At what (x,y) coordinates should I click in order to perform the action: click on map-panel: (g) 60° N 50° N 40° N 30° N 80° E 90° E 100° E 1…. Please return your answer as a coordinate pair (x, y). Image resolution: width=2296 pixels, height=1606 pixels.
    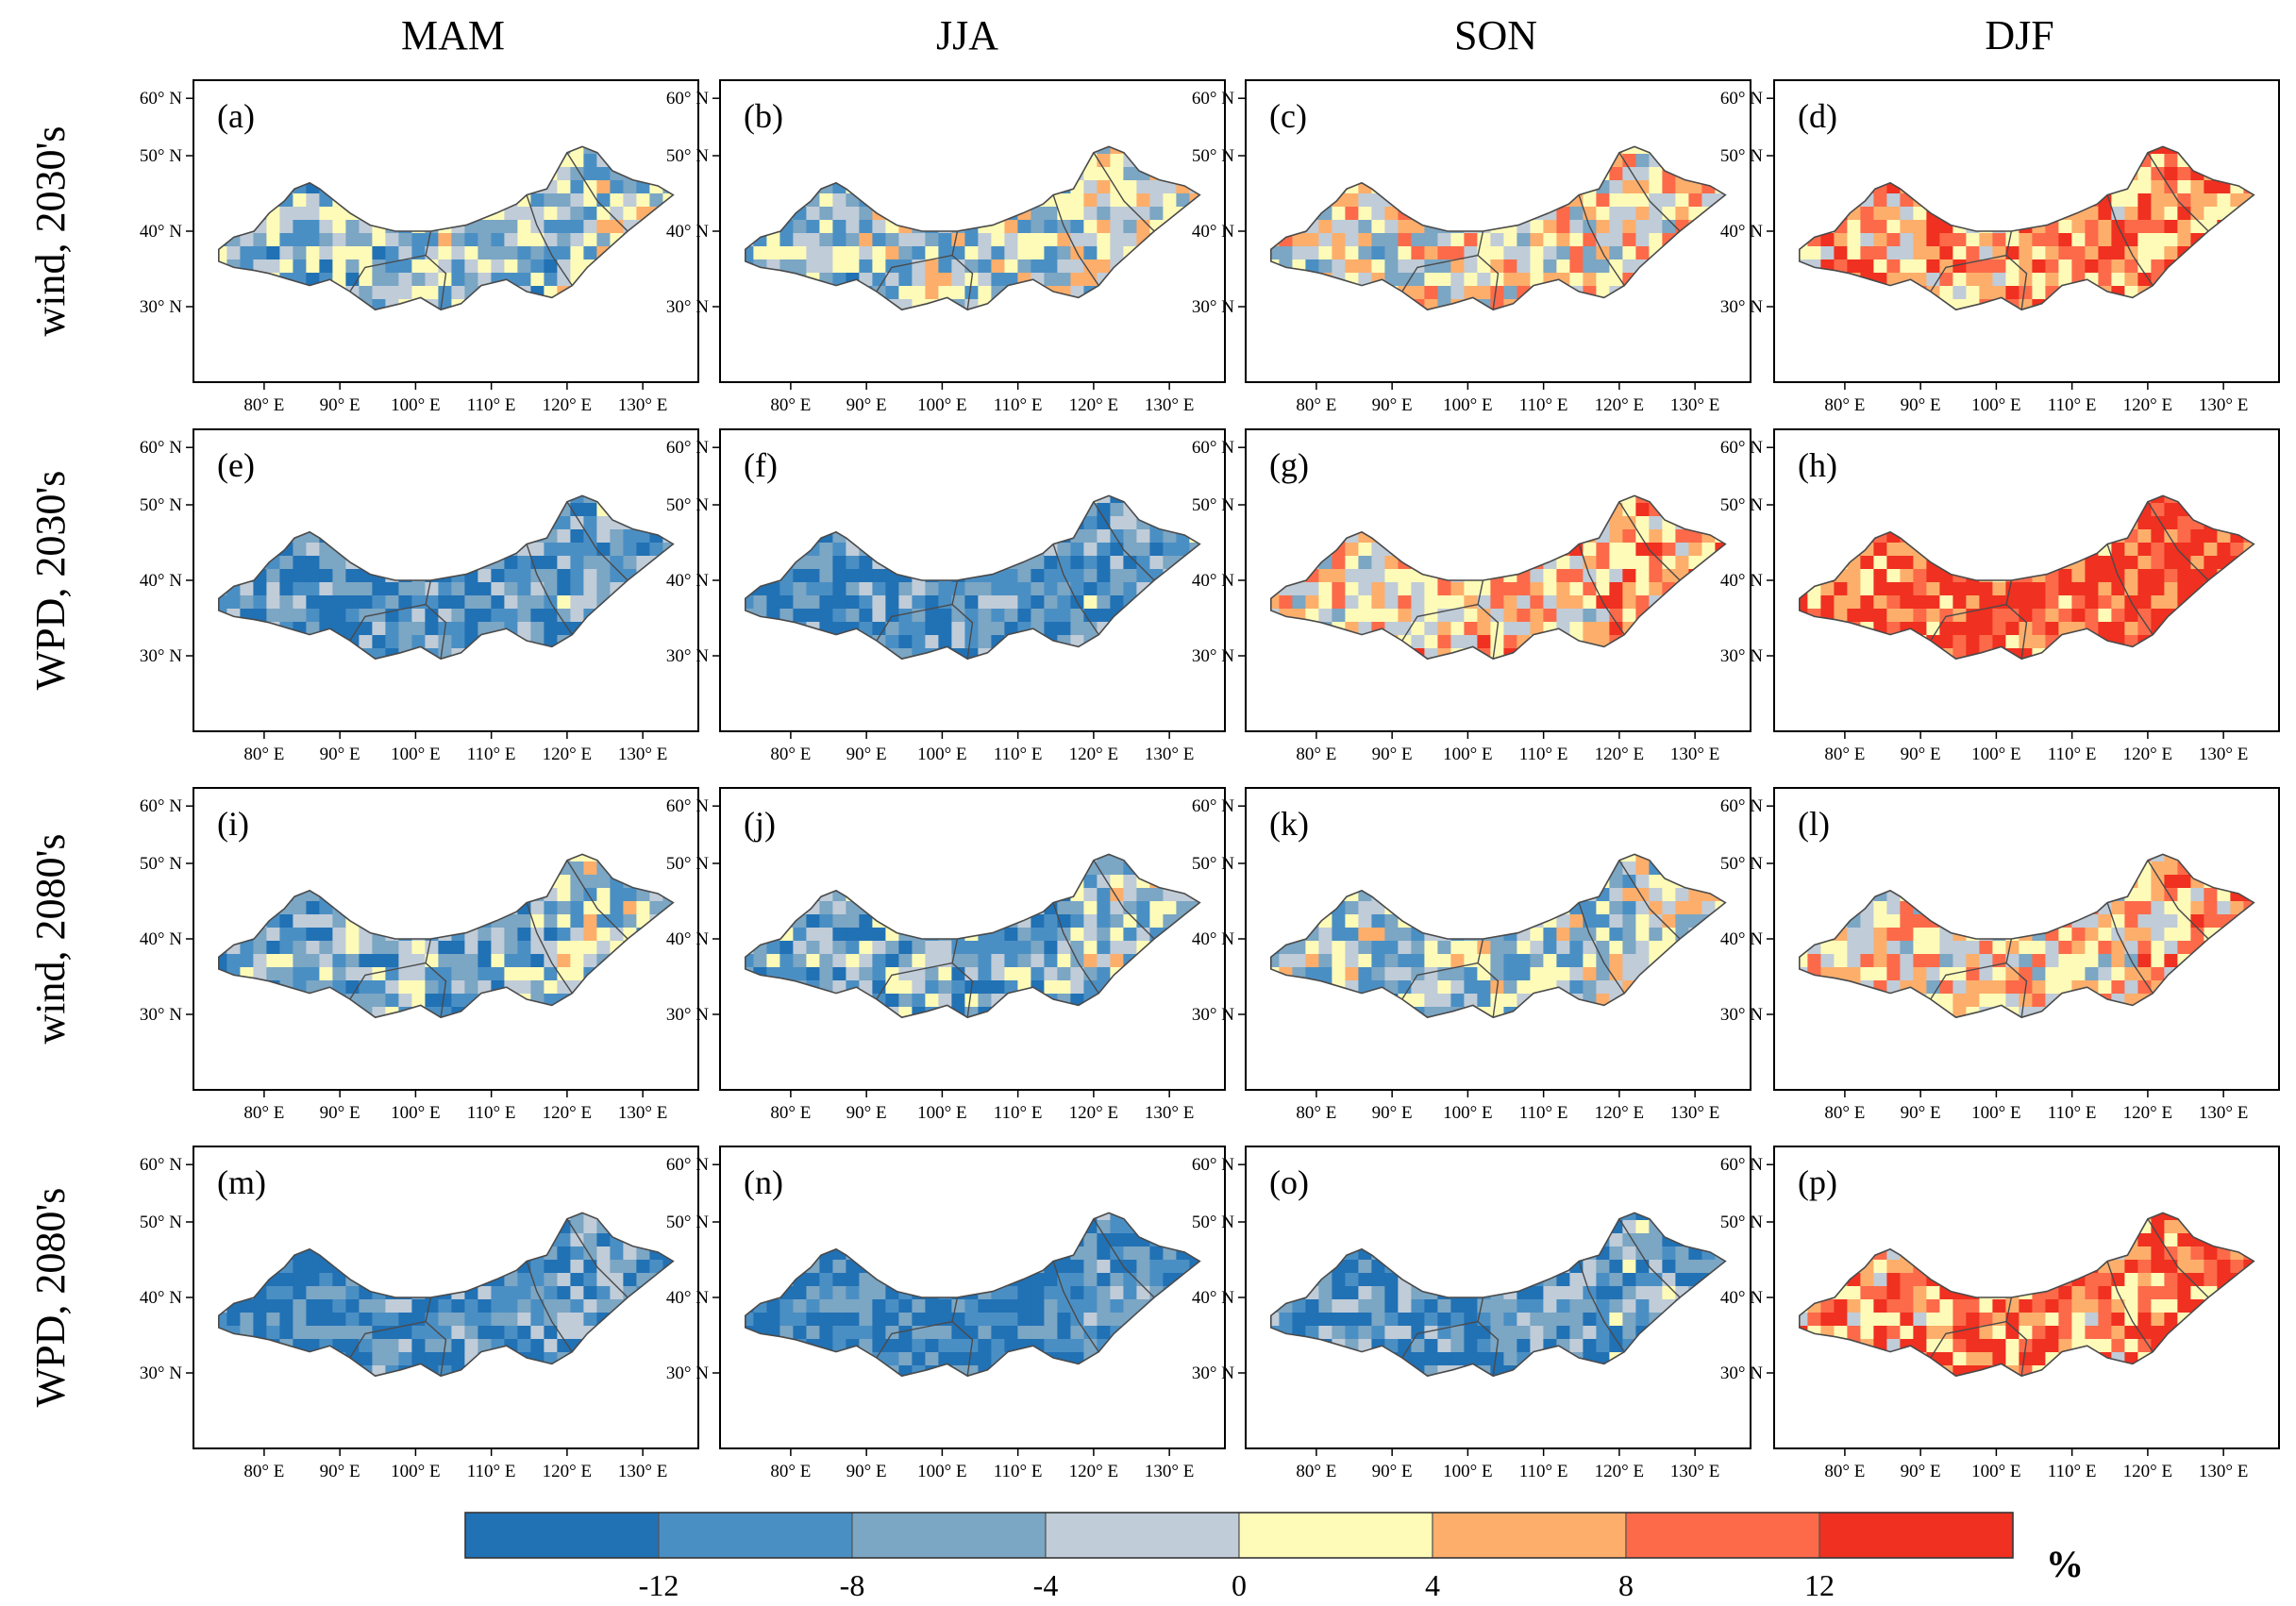
    Looking at the image, I should click on (1472, 596).